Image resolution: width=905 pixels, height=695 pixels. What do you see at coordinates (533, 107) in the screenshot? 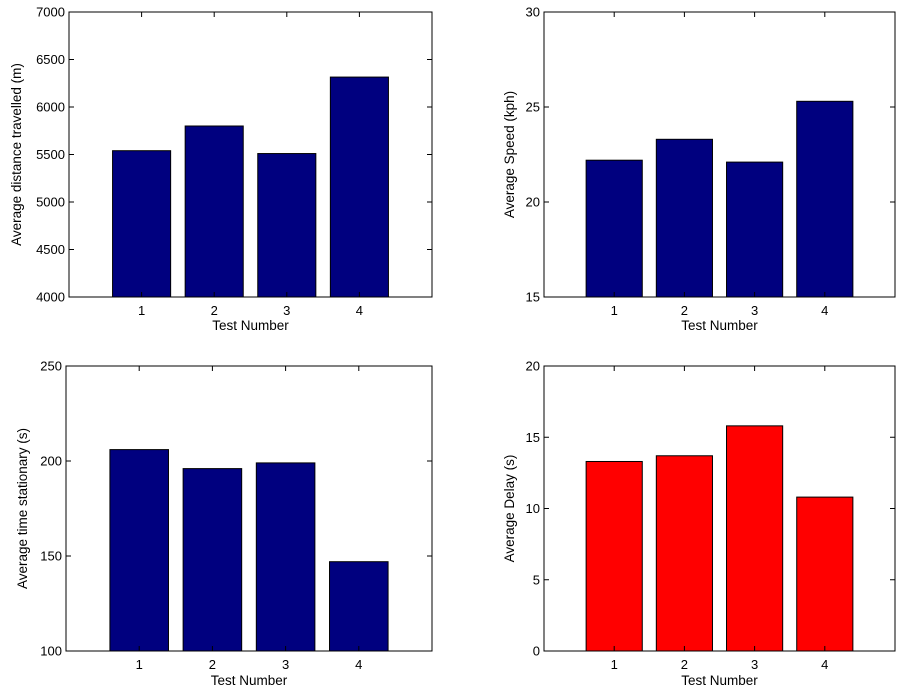
I see `y-tick-label: 25` at bounding box center [533, 107].